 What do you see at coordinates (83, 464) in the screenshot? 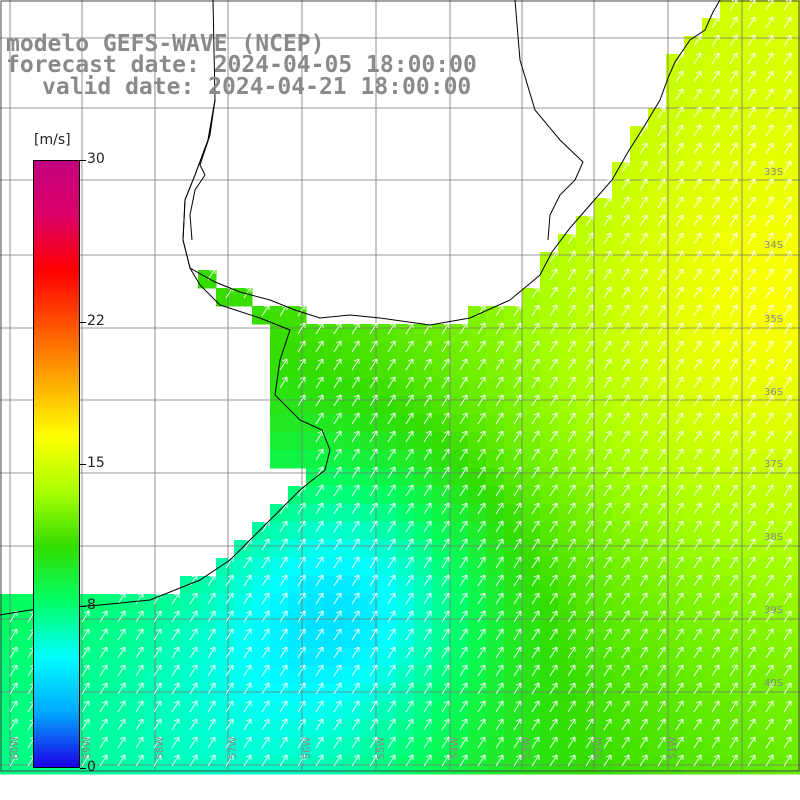
I see `colorbar-tick-mark` at bounding box center [83, 464].